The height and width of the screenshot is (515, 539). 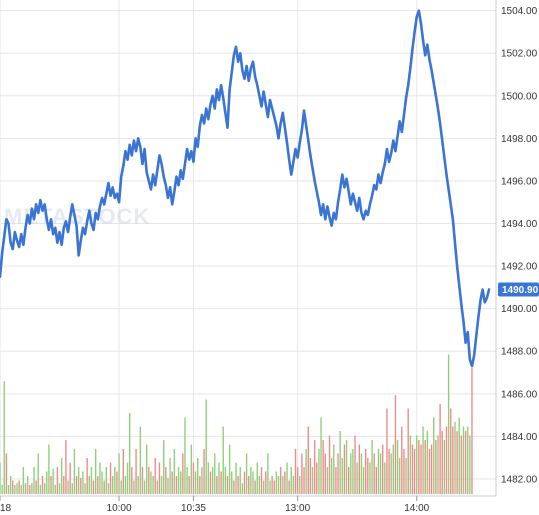 What do you see at coordinates (193, 508) in the screenshot?
I see `x-tick-label: 10:35` at bounding box center [193, 508].